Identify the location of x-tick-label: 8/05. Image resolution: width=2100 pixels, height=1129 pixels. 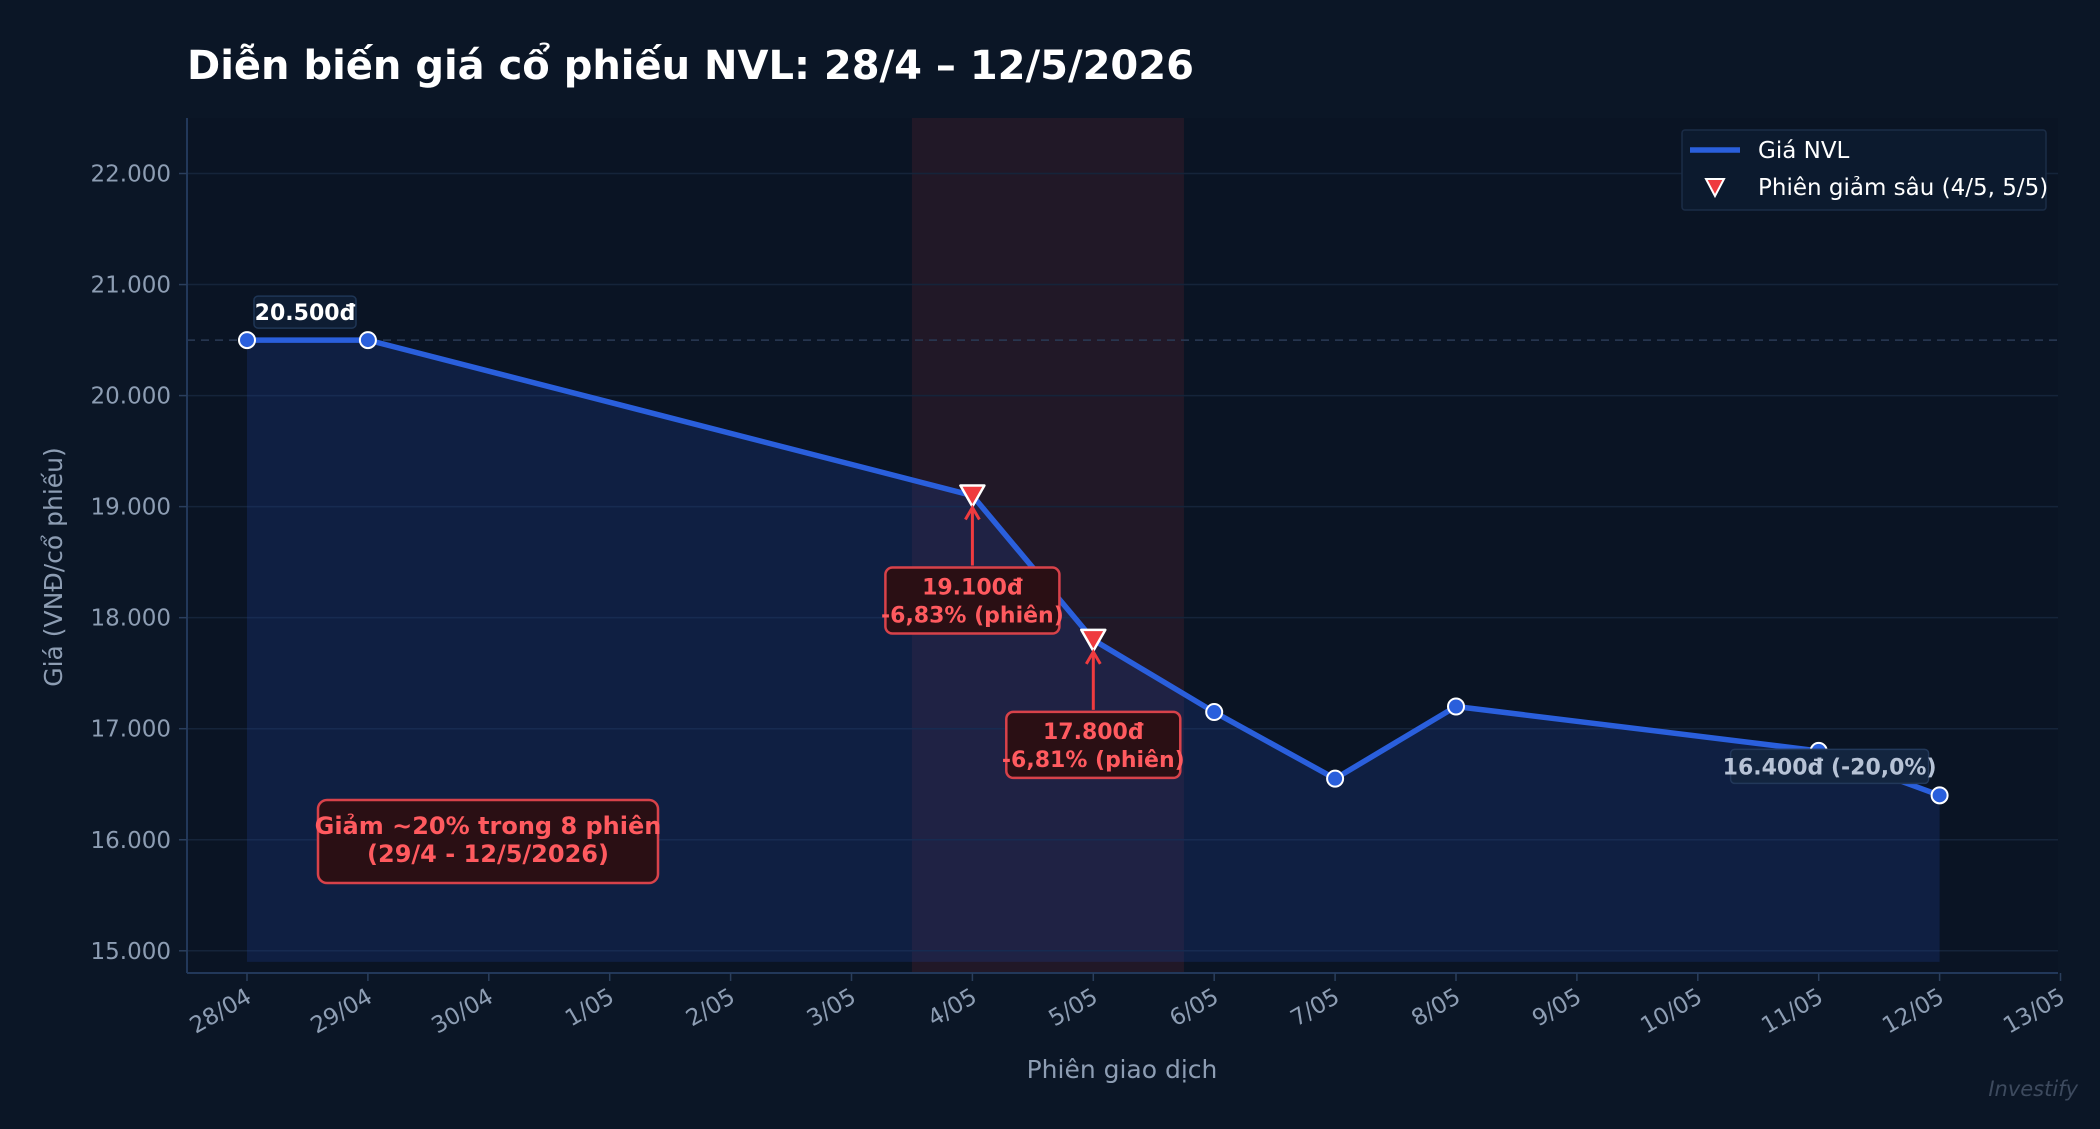
(1436, 1008).